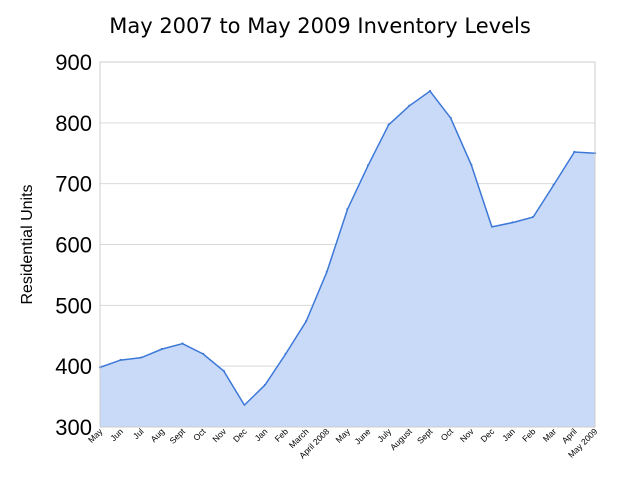  Describe the element at coordinates (529, 435) in the screenshot. I see `x-tick-label: Feb` at that location.